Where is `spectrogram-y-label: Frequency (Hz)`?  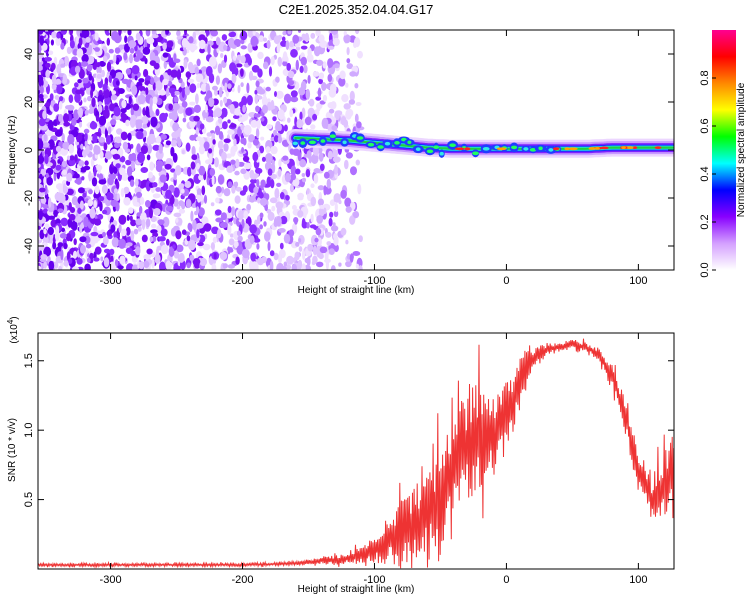 spectrogram-y-label: Frequency (Hz) is located at coordinates (12, 150).